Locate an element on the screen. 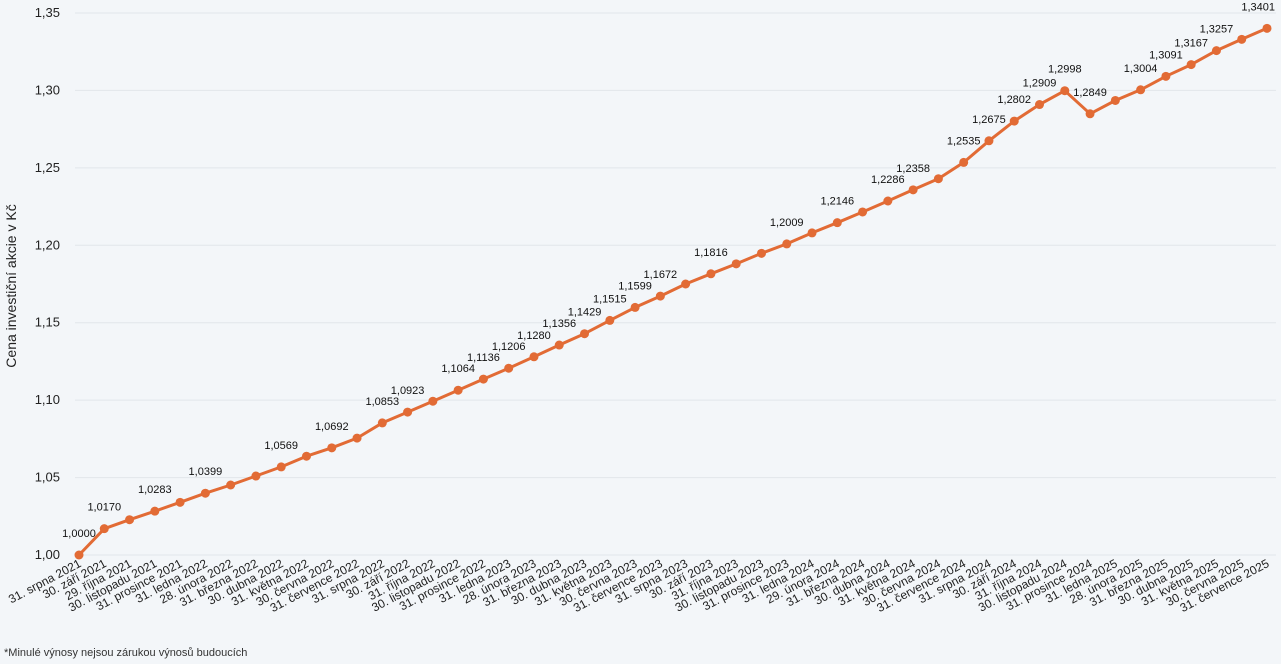 The image size is (1281, 664). data-label: 1,2675 is located at coordinates (989, 120).